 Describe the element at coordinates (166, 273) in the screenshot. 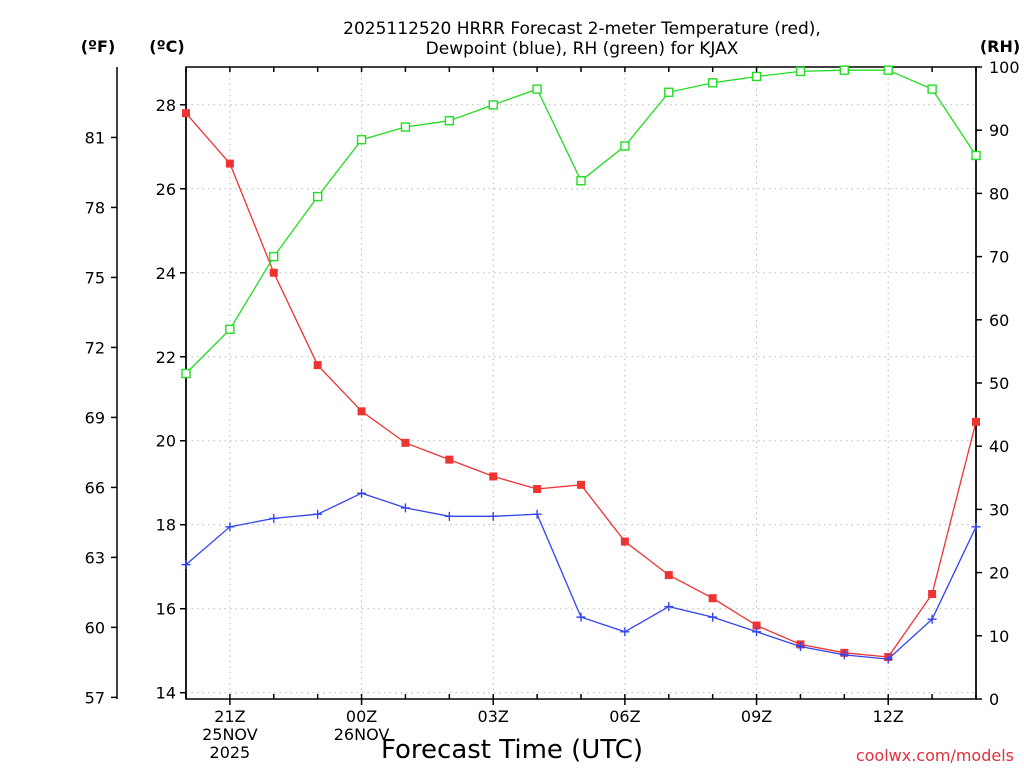

I see `celsius-tick-label: 24` at that location.